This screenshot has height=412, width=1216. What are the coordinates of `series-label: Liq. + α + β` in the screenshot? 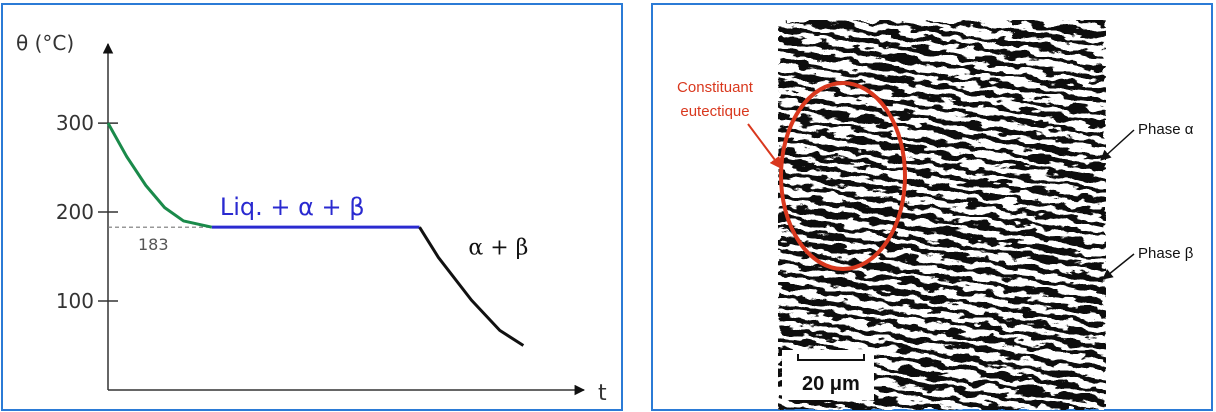 It's located at (292, 207).